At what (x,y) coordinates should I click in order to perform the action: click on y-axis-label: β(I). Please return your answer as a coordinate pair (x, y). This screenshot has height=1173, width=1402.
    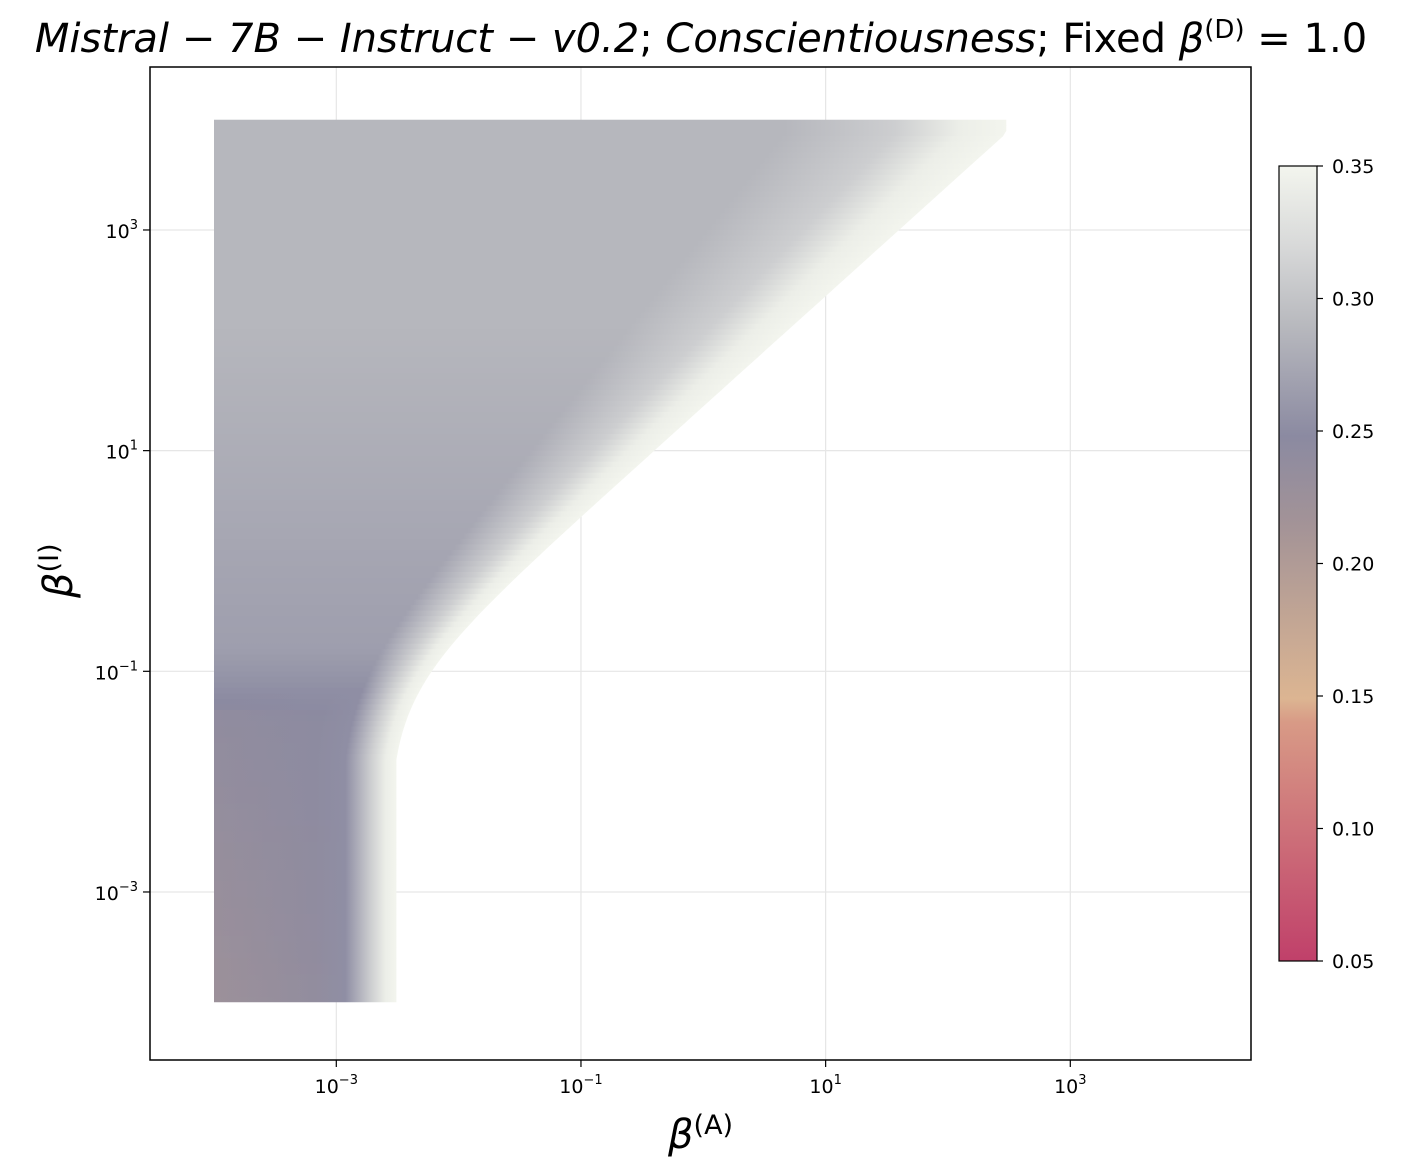
    Looking at the image, I should click on (58, 571).